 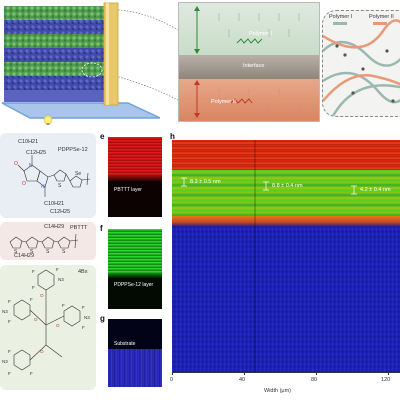 What do you see at coordinates (269, 186) in the screenshot?
I see `annotation-brackets` at bounding box center [269, 186].